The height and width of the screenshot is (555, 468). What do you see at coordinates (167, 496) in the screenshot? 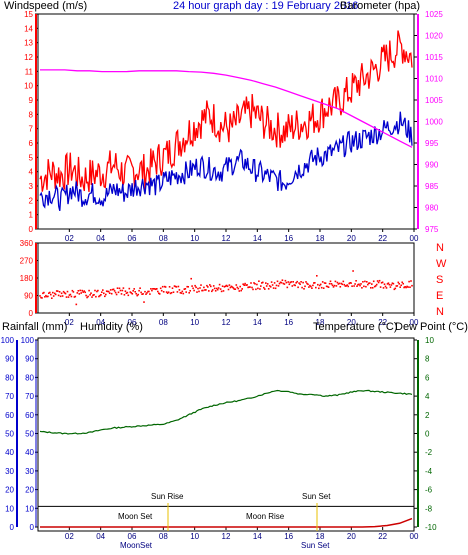
I see `sun-rise-label: Sun Rise` at bounding box center [167, 496].